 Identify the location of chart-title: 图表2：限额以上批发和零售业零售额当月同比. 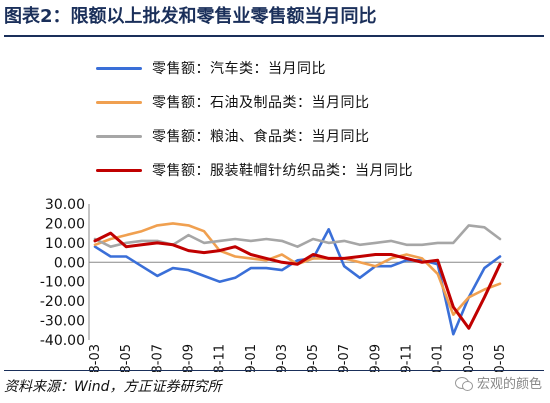
(190, 16).